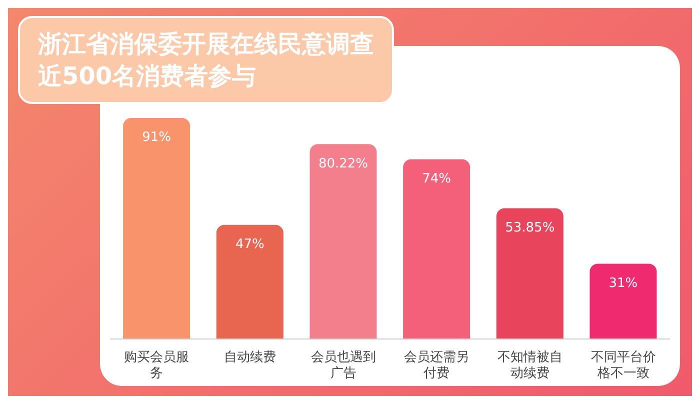 The height and width of the screenshot is (404, 700). I want to click on x-tick-label: 不知情被自动续费, so click(530, 365).